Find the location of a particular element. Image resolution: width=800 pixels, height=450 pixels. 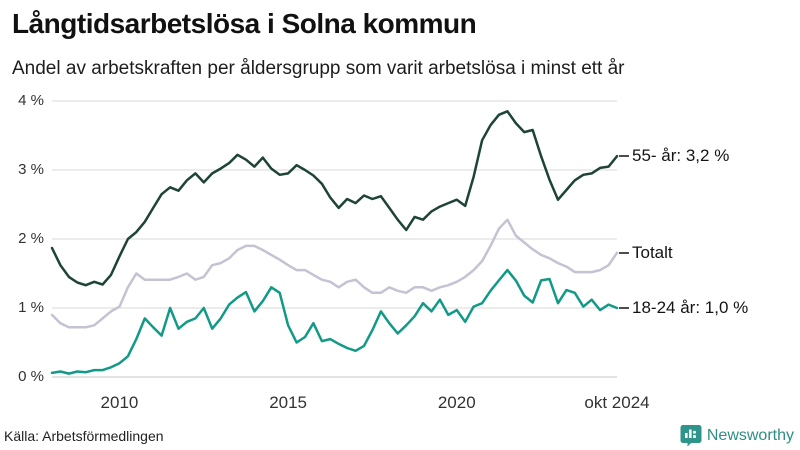

y-tick-label-0: 0 % is located at coordinates (31, 376).